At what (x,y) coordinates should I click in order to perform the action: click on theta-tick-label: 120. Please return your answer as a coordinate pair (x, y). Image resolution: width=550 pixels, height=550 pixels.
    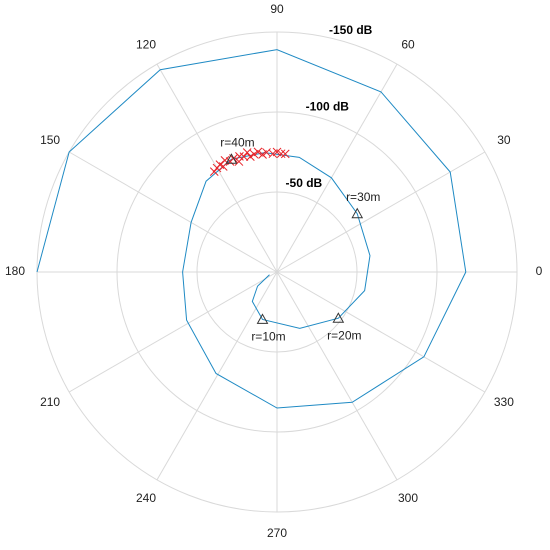
    Looking at the image, I should click on (146, 44).